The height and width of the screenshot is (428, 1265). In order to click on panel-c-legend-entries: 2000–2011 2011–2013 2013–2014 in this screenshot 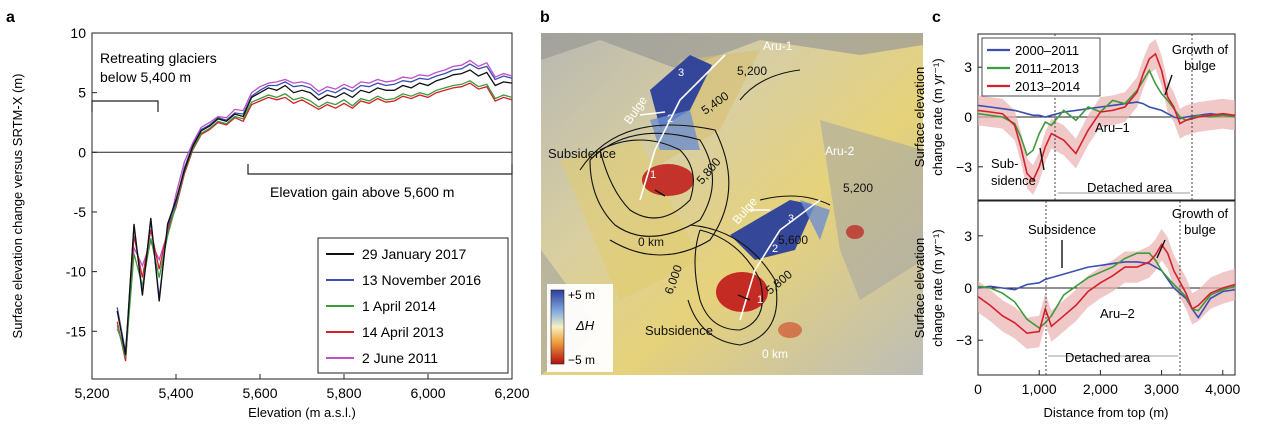, I will do `click(1033, 68)`.